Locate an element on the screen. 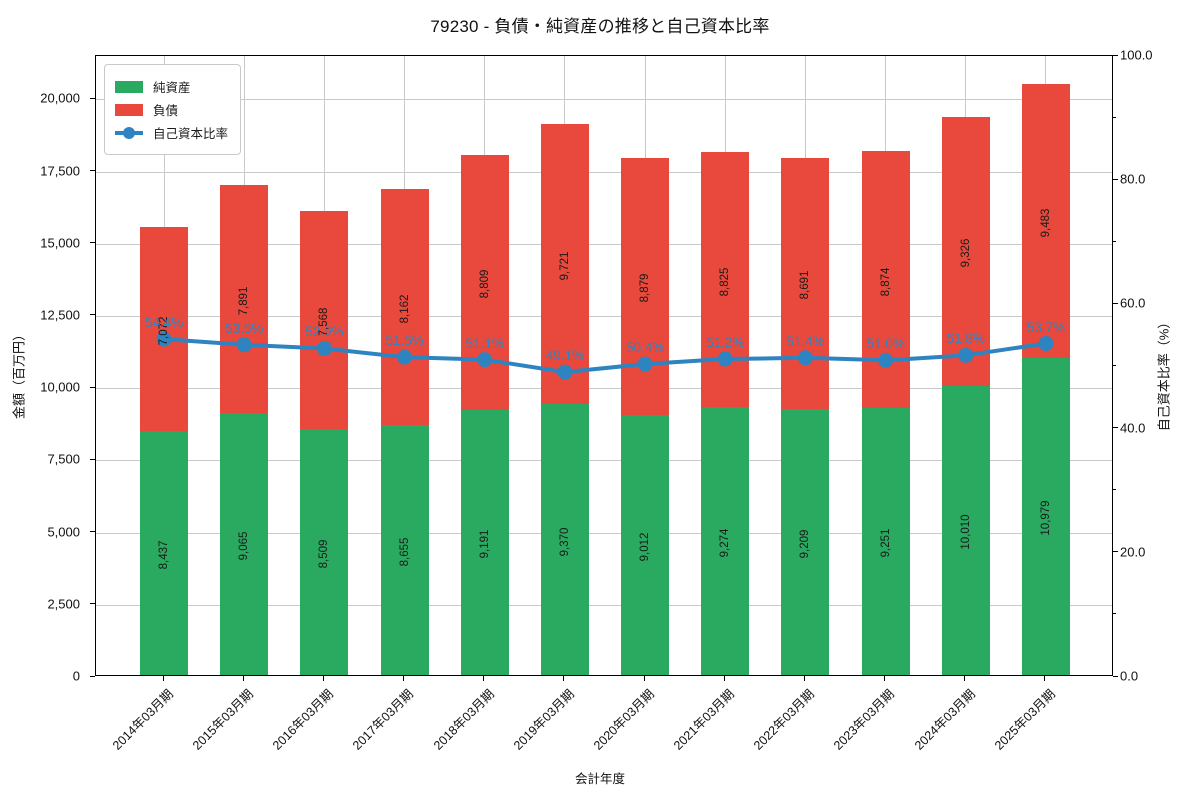  x-tick-label: 2021年03月期 is located at coordinates (704, 719).